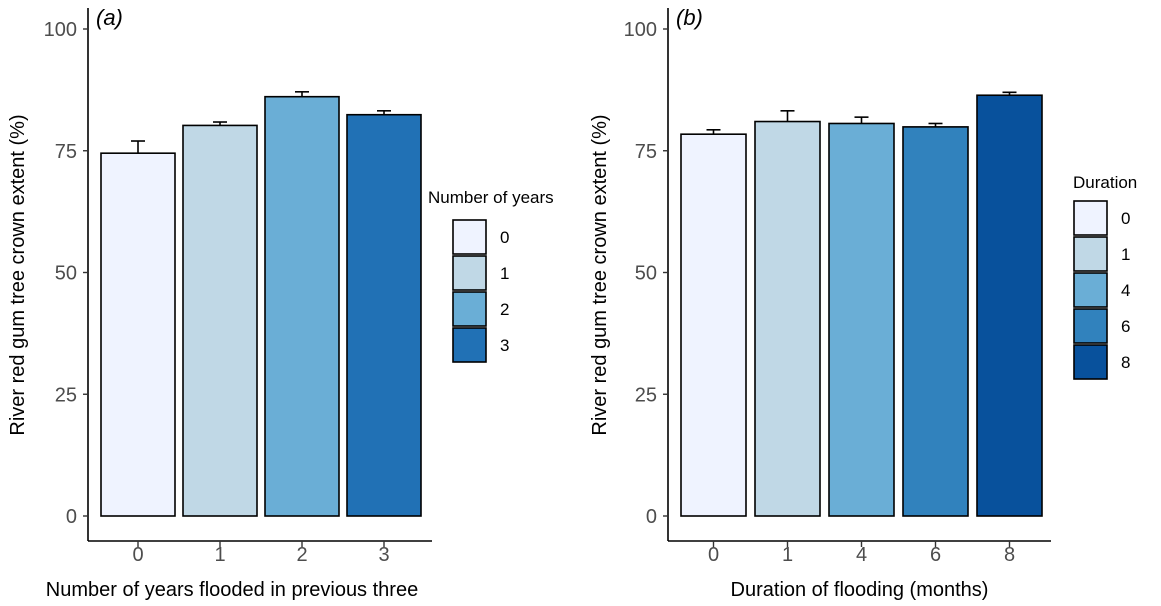 This screenshot has width=1161, height=606. What do you see at coordinates (860, 590) in the screenshot?
I see `x-axis-title: Duration of flooding (months)` at bounding box center [860, 590].